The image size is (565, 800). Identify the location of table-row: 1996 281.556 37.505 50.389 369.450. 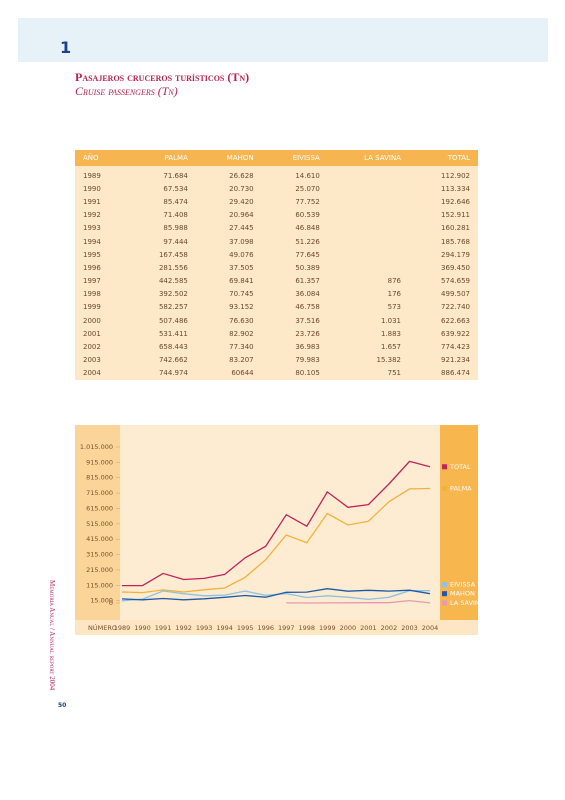
(276, 268).